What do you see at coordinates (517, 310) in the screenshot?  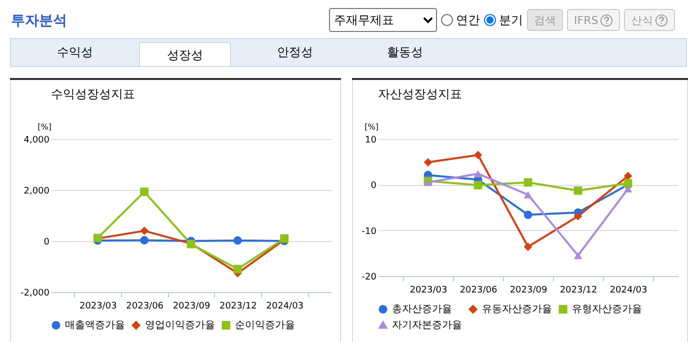 I see `legend-label: 유동자산증가율` at bounding box center [517, 310].